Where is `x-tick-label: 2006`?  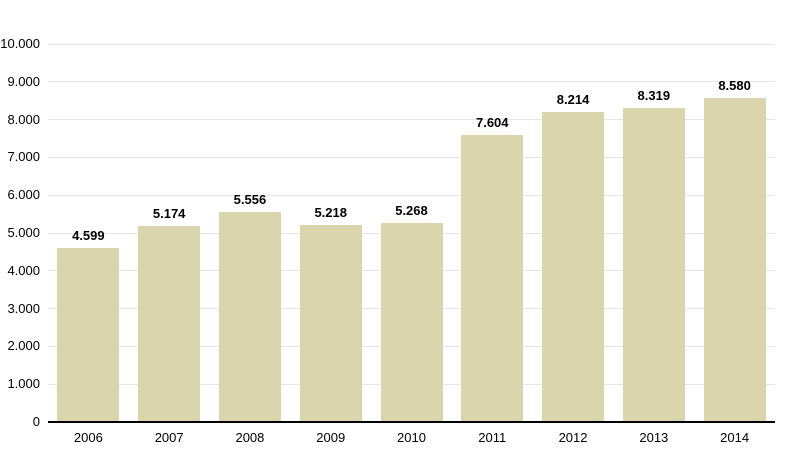
x-tick-label: 2006 is located at coordinates (88, 437).